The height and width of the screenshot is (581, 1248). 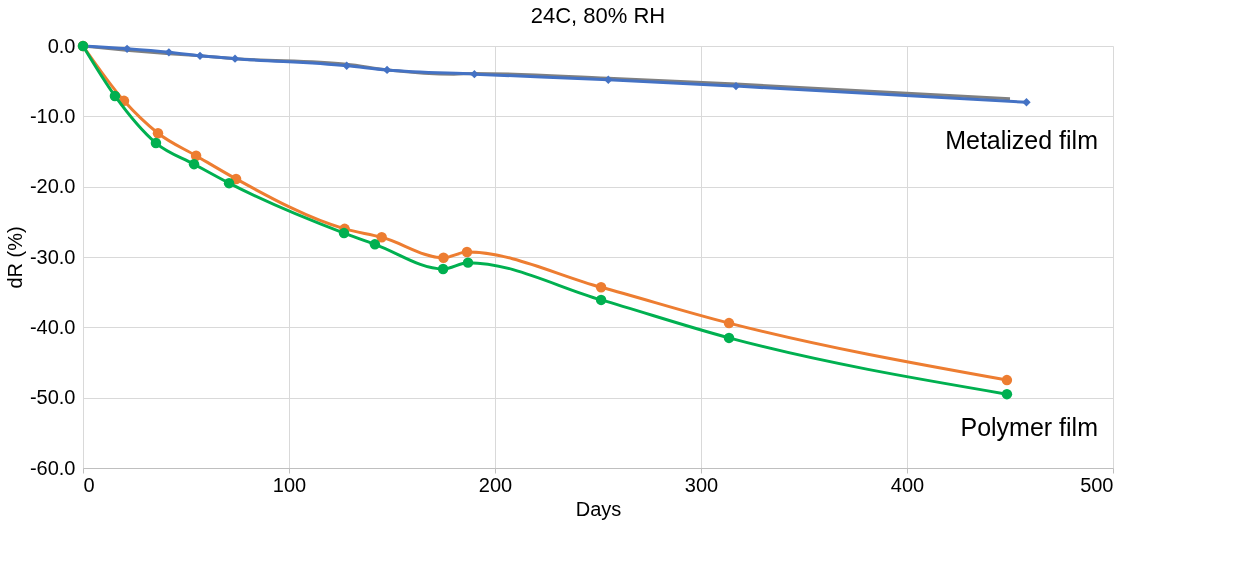 What do you see at coordinates (701, 484) in the screenshot?
I see `x-tick-label: 300` at bounding box center [701, 484].